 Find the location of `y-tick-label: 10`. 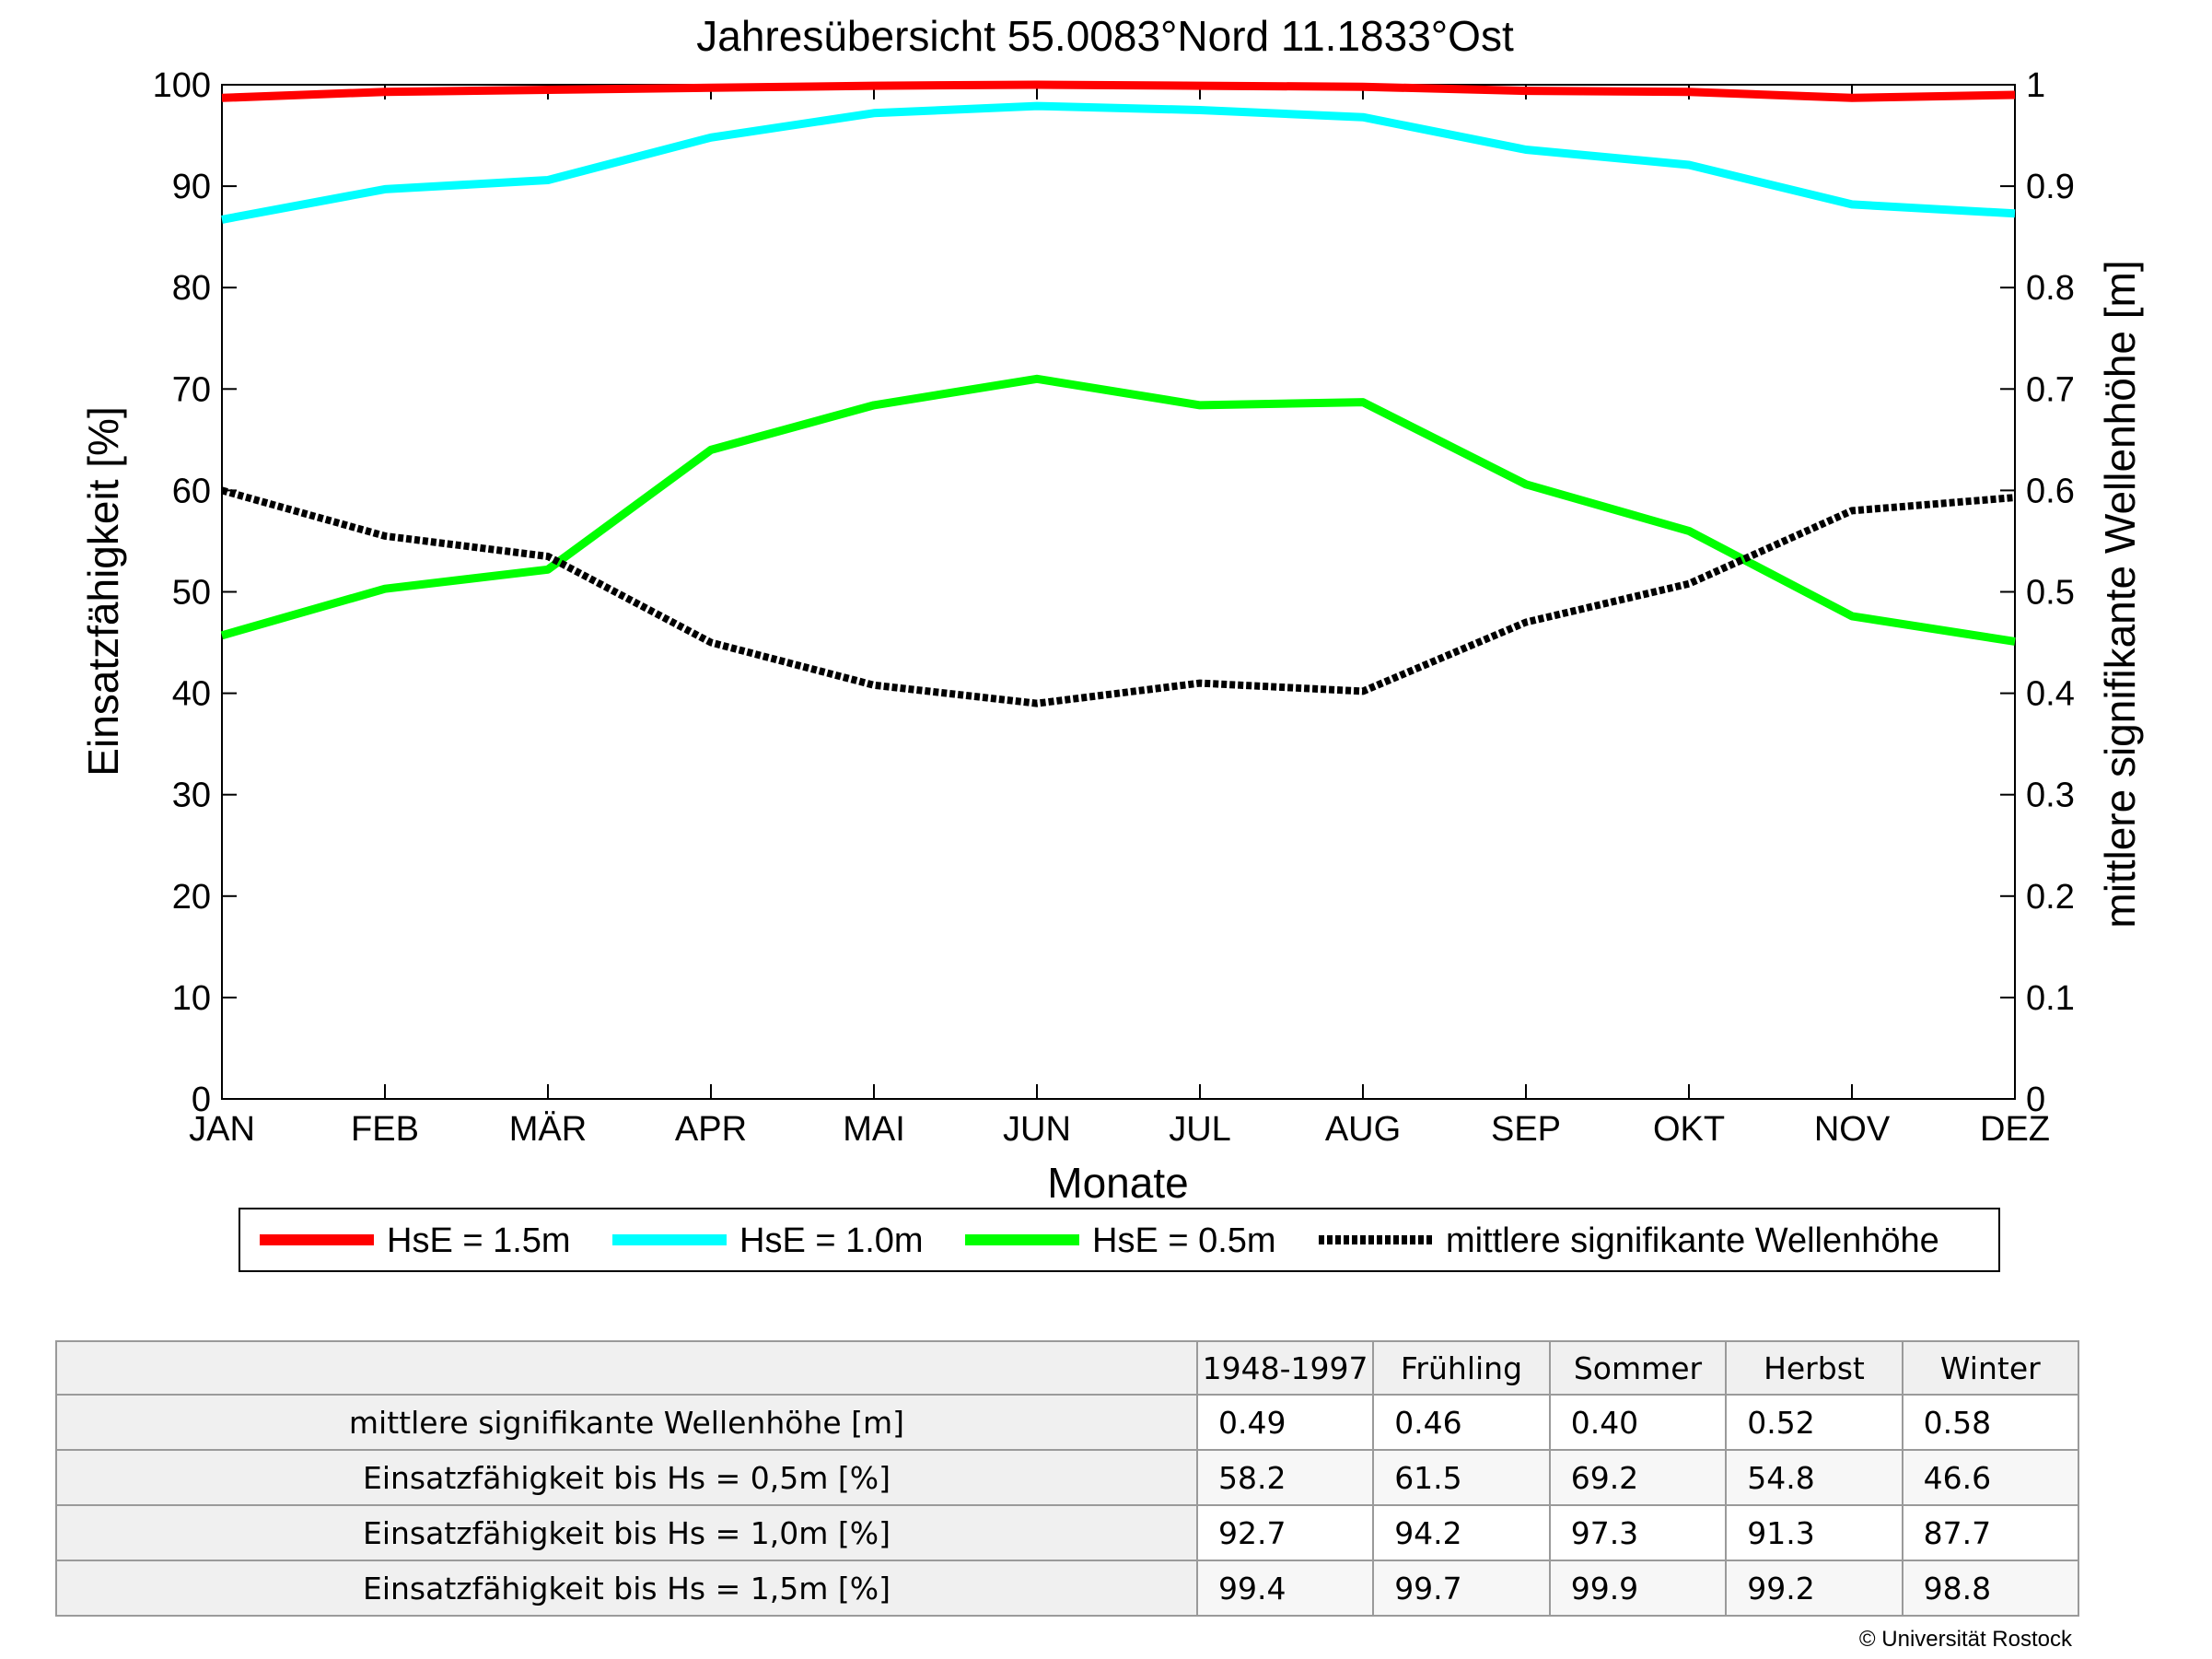

y-tick-label: 10 is located at coordinates (192, 999).